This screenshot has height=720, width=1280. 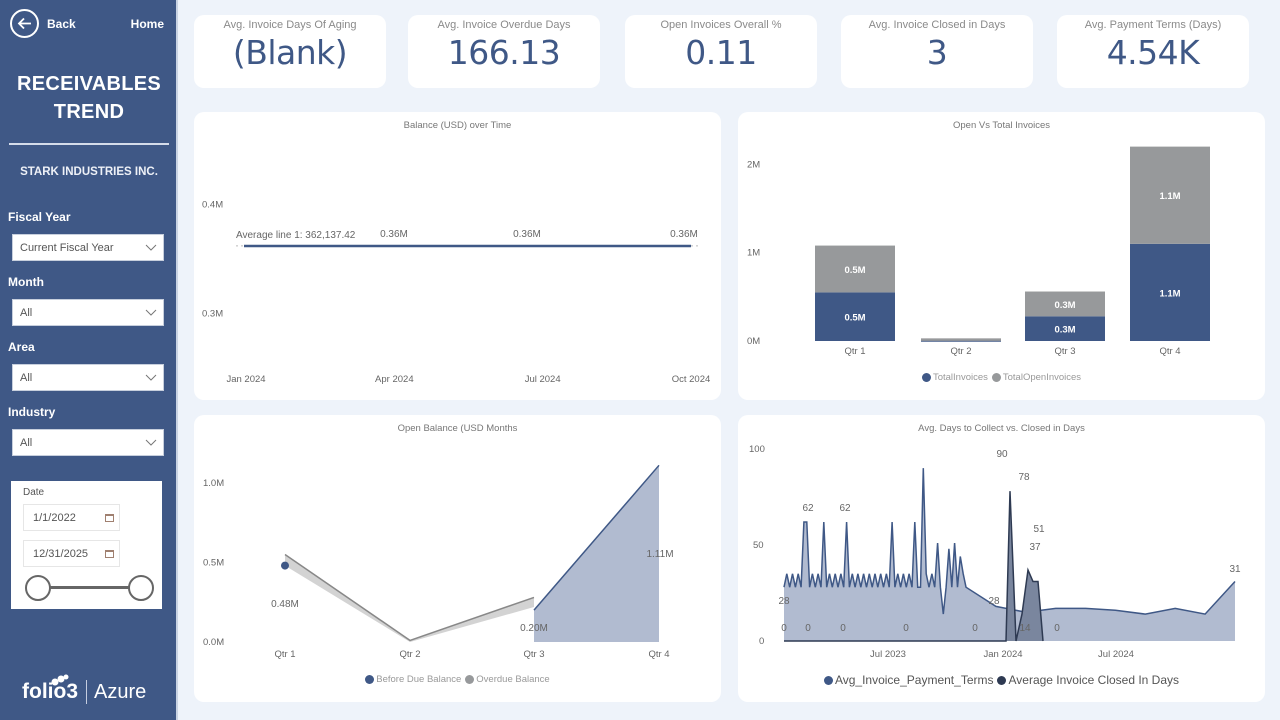 I want to click on x-tick-label: Qtr 3, so click(x=1064, y=351).